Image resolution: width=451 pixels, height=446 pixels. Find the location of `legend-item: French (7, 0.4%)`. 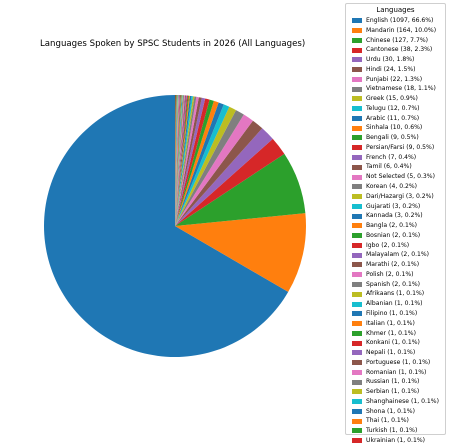

legend-item: French (7, 0.4%) is located at coordinates (395, 158).